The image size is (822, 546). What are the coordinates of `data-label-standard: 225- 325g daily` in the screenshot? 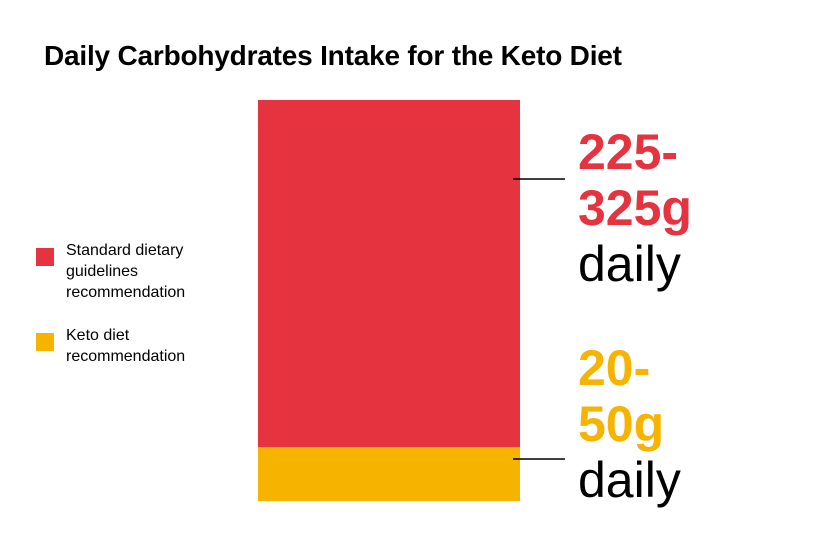 It's located at (635, 208).